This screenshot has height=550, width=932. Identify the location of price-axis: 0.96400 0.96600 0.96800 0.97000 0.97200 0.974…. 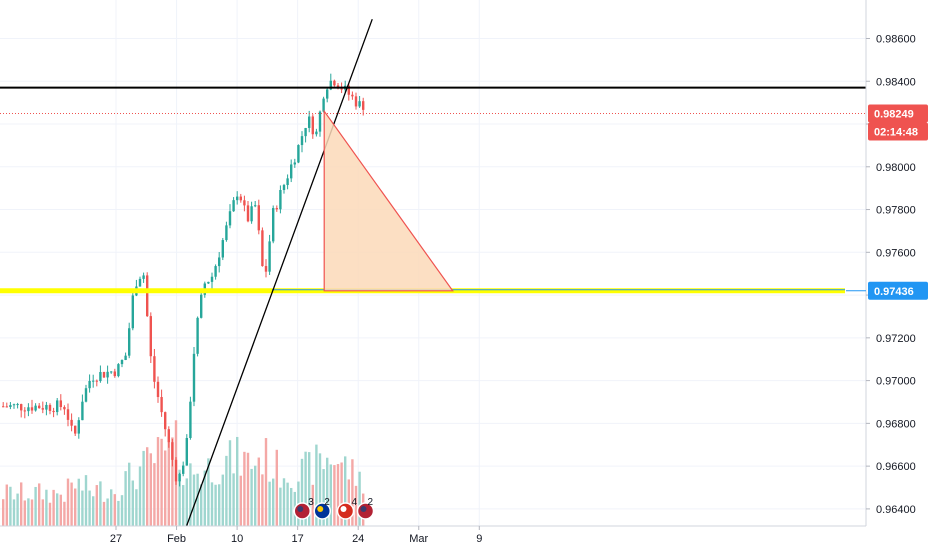
(898, 275).